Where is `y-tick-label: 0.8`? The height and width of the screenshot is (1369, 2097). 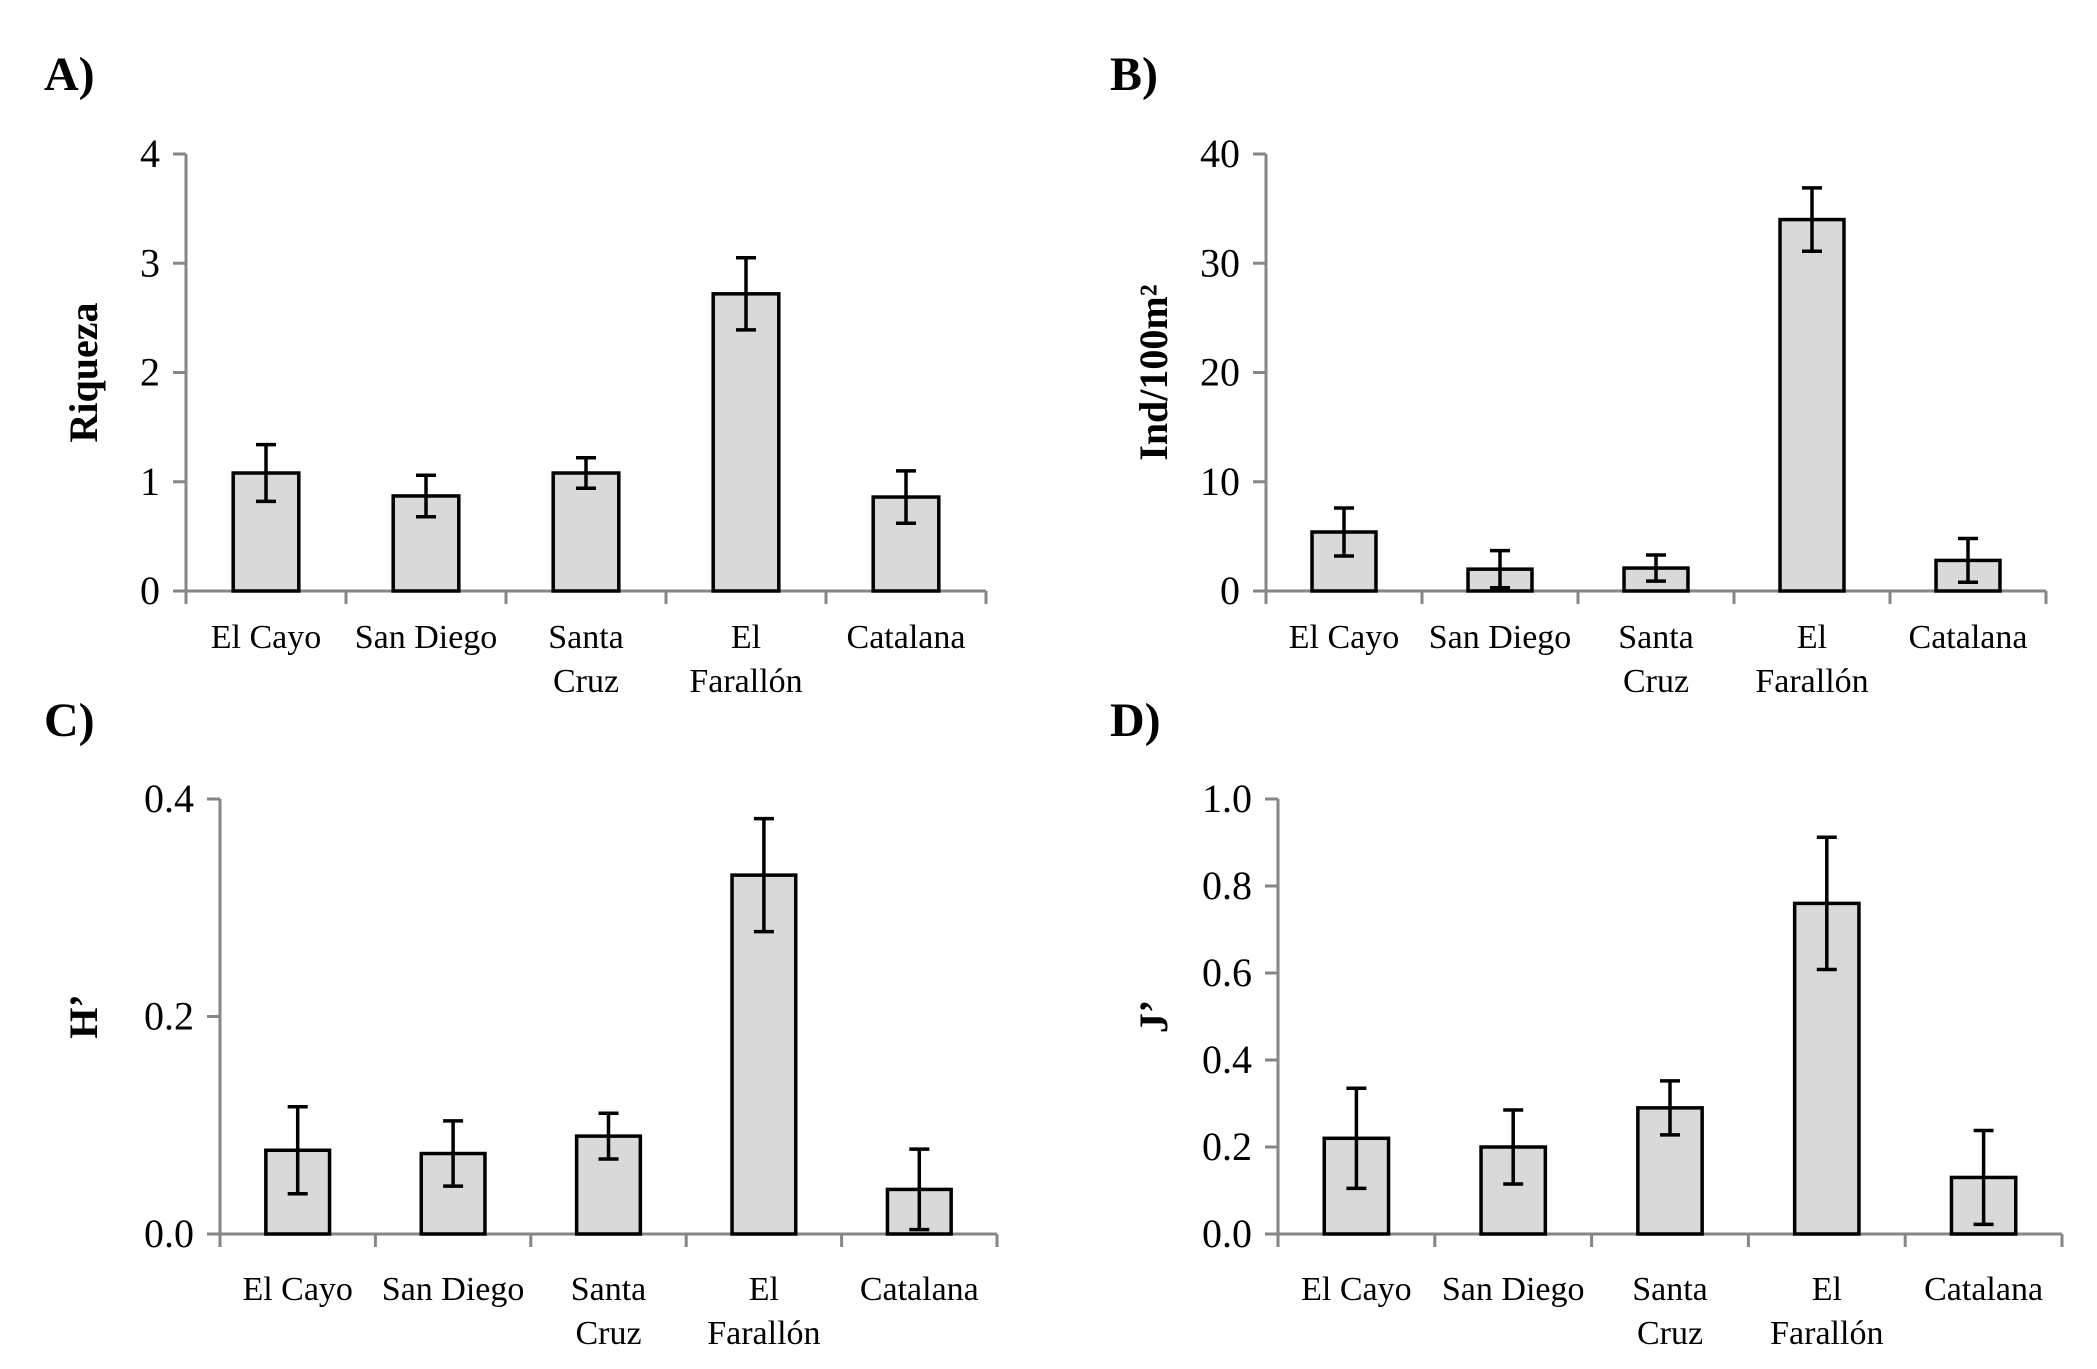
y-tick-label: 0.8 is located at coordinates (1227, 885).